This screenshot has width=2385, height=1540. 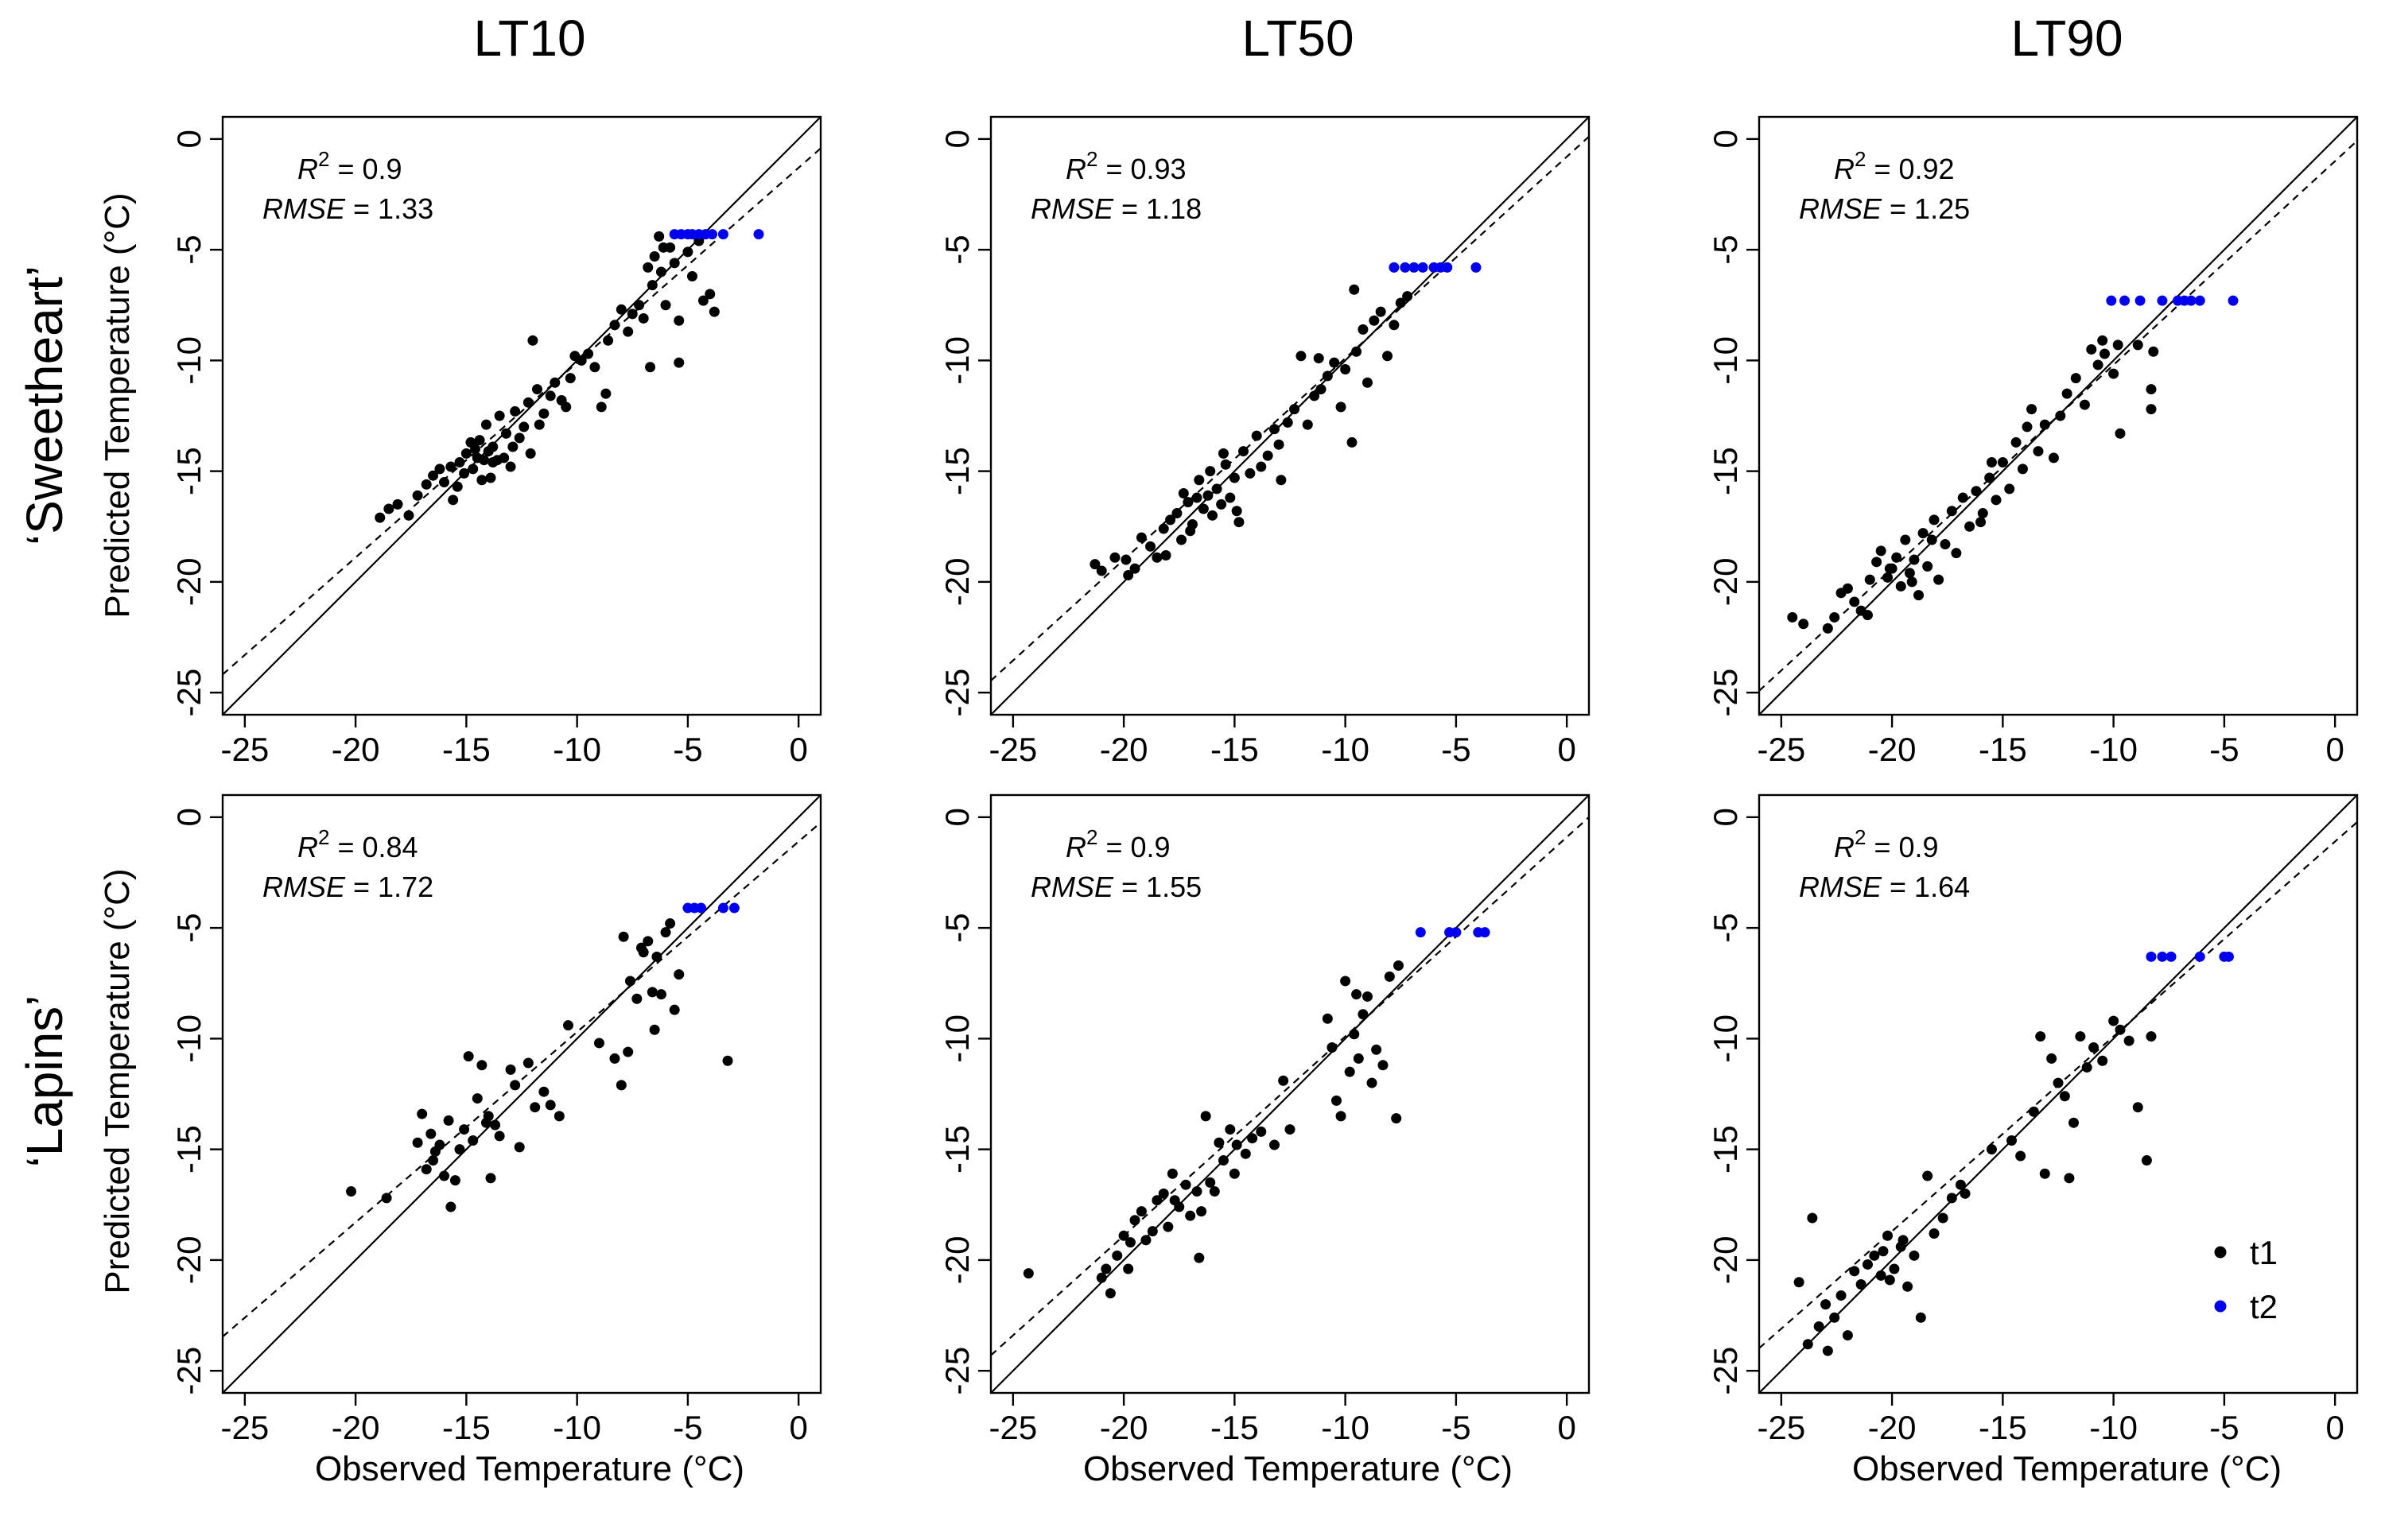 What do you see at coordinates (45, 405) in the screenshot?
I see `row-title-sweetheart: ‘Sweetheart’` at bounding box center [45, 405].